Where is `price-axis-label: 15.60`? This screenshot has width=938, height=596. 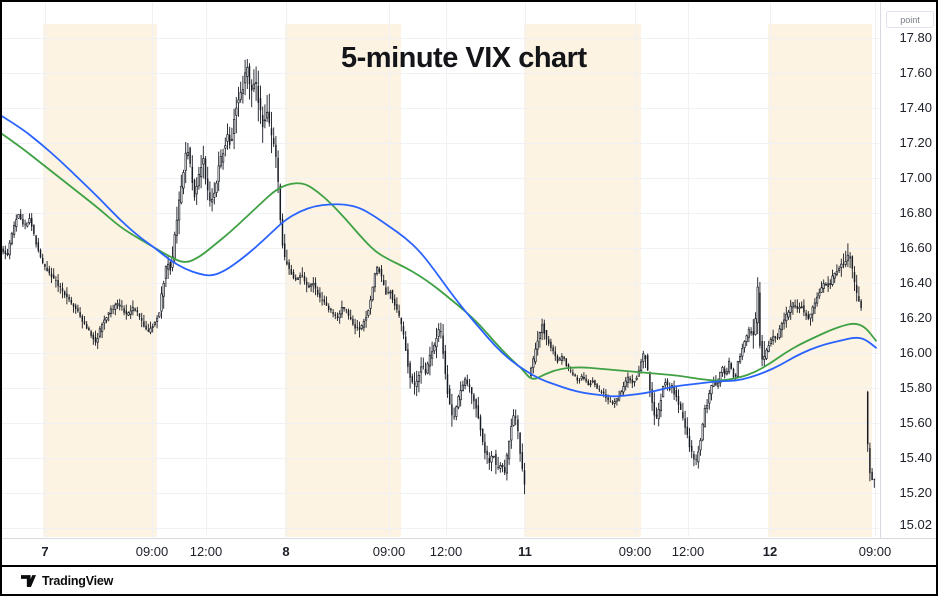
price-axis-label: 15.60 is located at coordinates (915, 422).